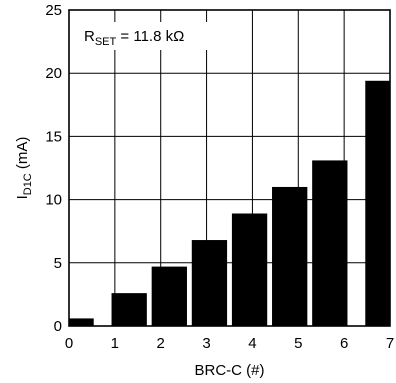 The image size is (396, 383). I want to click on rset-annotation: RSET = 11.8 kΩ, so click(134, 38).